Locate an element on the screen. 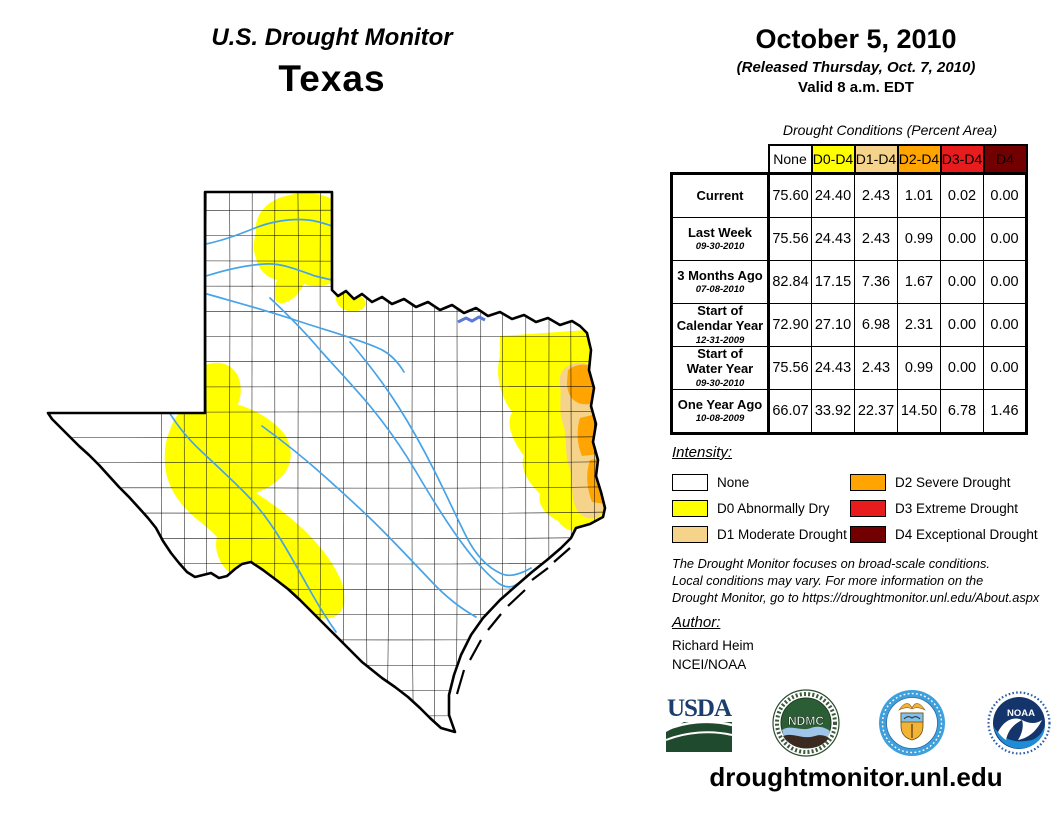 The height and width of the screenshot is (816, 1056). author-name: Richard Heim is located at coordinates (713, 645).